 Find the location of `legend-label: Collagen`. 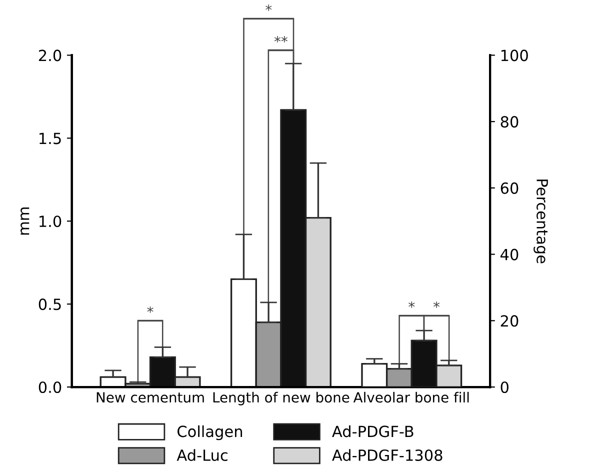

legend-label: Collagen is located at coordinates (210, 432).